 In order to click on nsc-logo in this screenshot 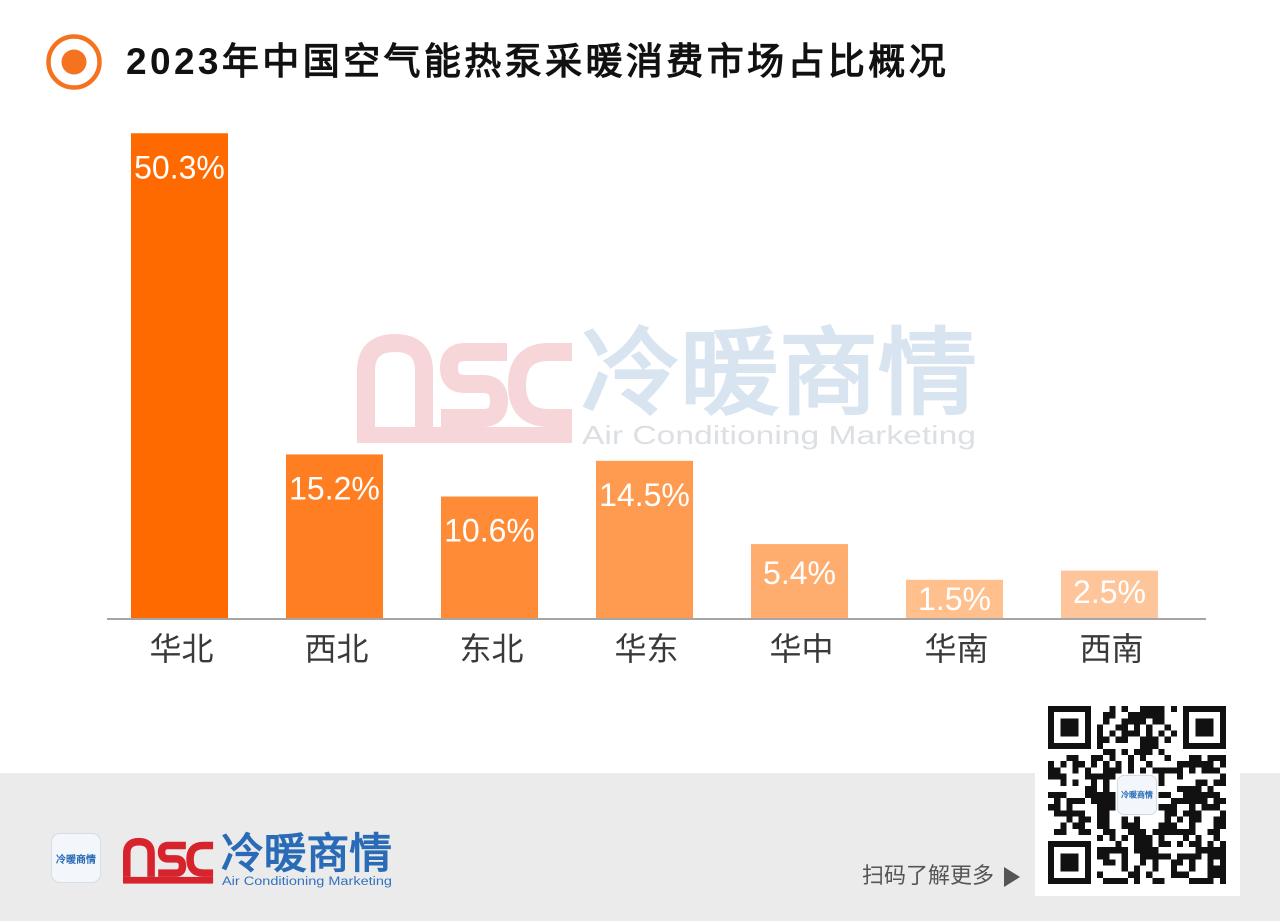, I will do `click(168, 860)`.